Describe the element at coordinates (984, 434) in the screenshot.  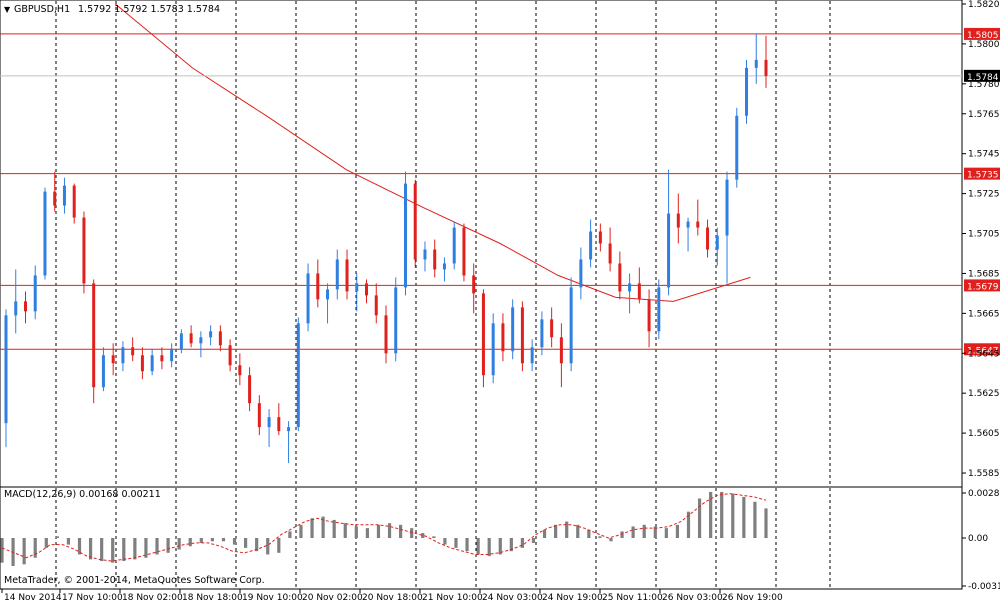
I see `price-tick-label: 1.5605` at that location.